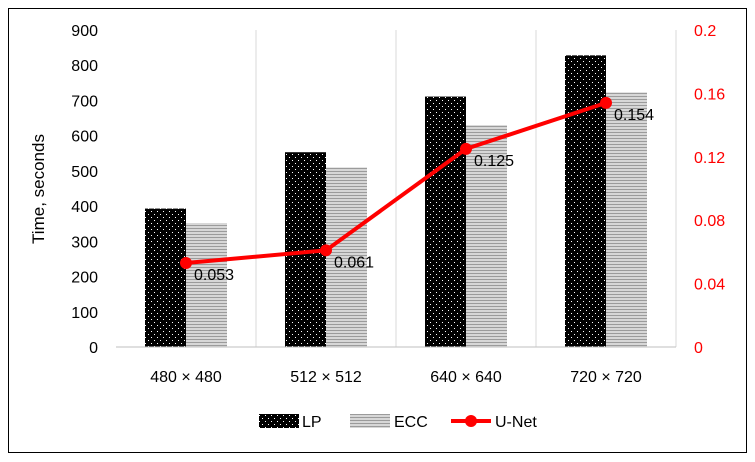 The height and width of the screenshot is (462, 755). Describe the element at coordinates (186, 377) in the screenshot. I see `x-tick-label: 480 × 480` at that location.